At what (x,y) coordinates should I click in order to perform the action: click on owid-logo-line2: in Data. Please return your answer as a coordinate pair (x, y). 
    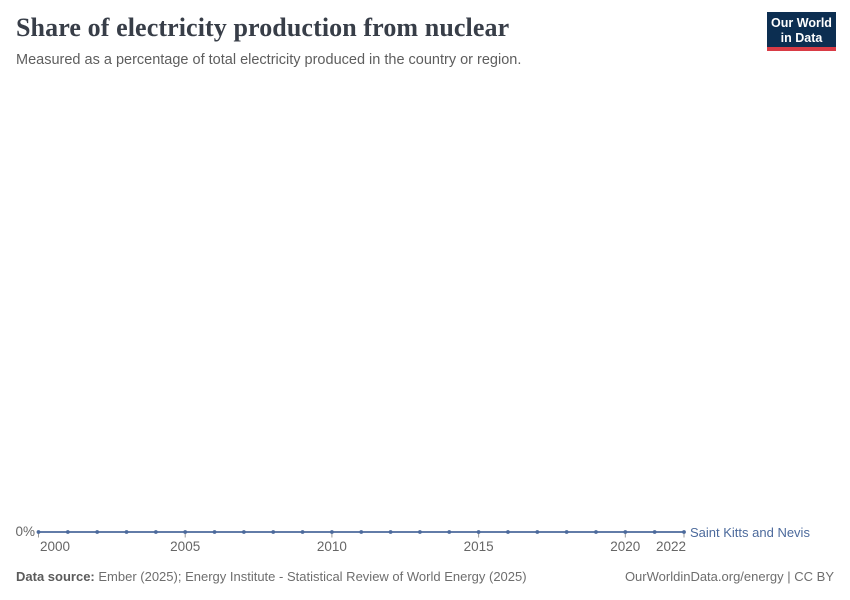
    Looking at the image, I should click on (801, 38).